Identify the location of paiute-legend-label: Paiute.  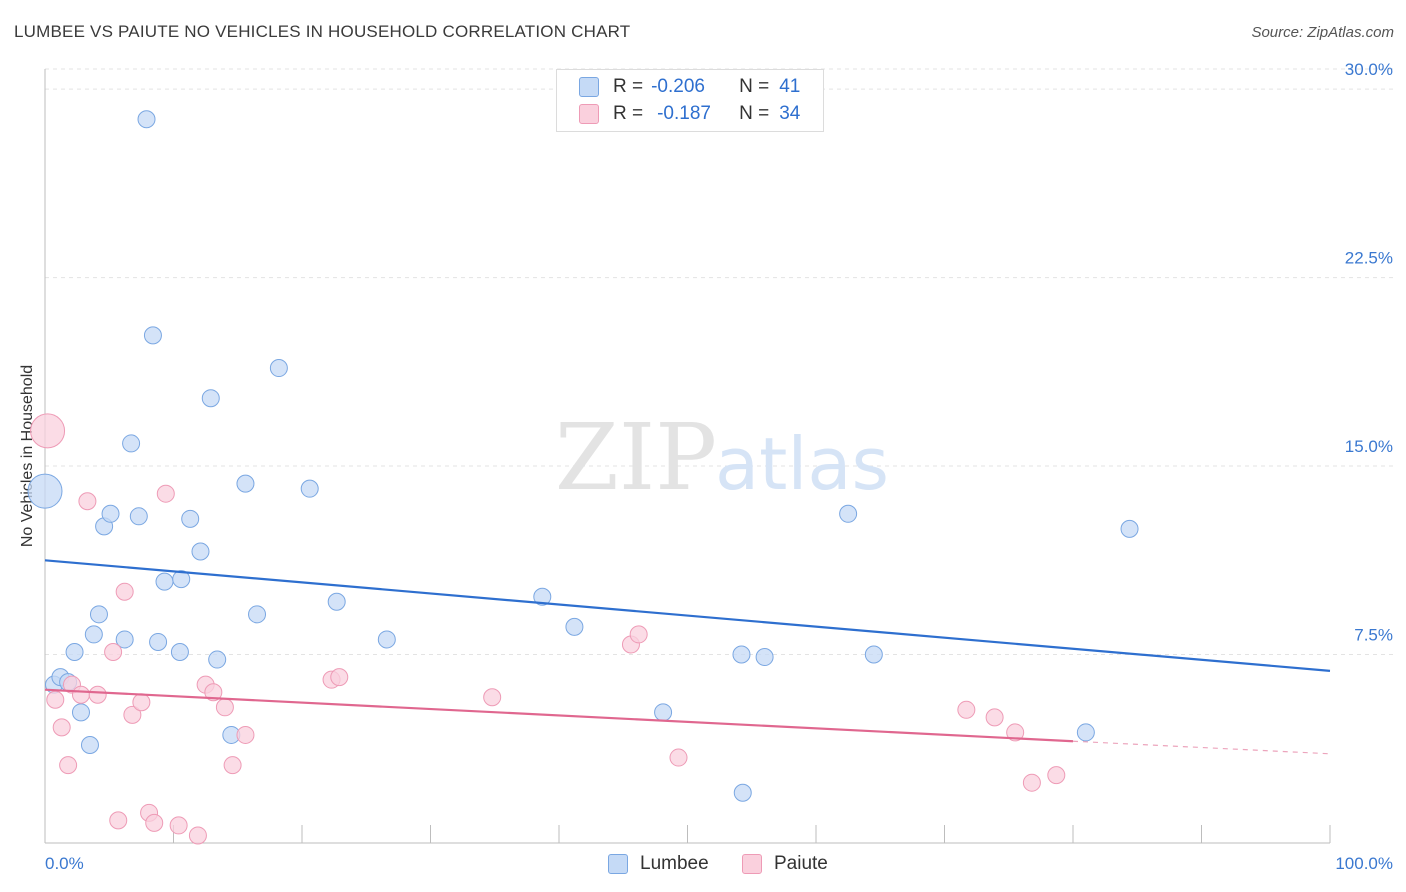
(801, 863).